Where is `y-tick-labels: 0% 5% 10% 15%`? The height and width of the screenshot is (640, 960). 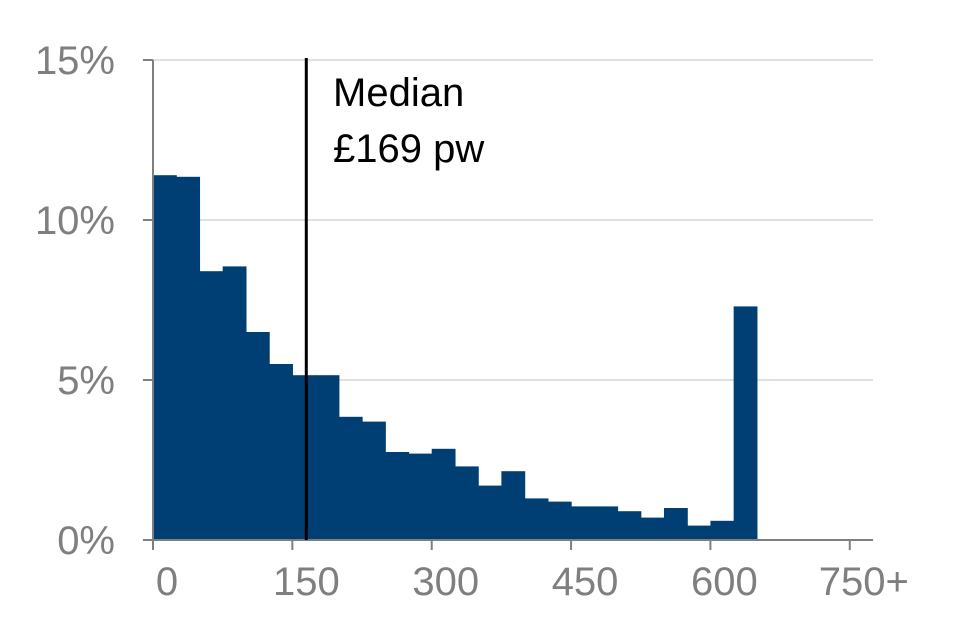 y-tick-labels: 0% 5% 10% 15% is located at coordinates (75, 301).